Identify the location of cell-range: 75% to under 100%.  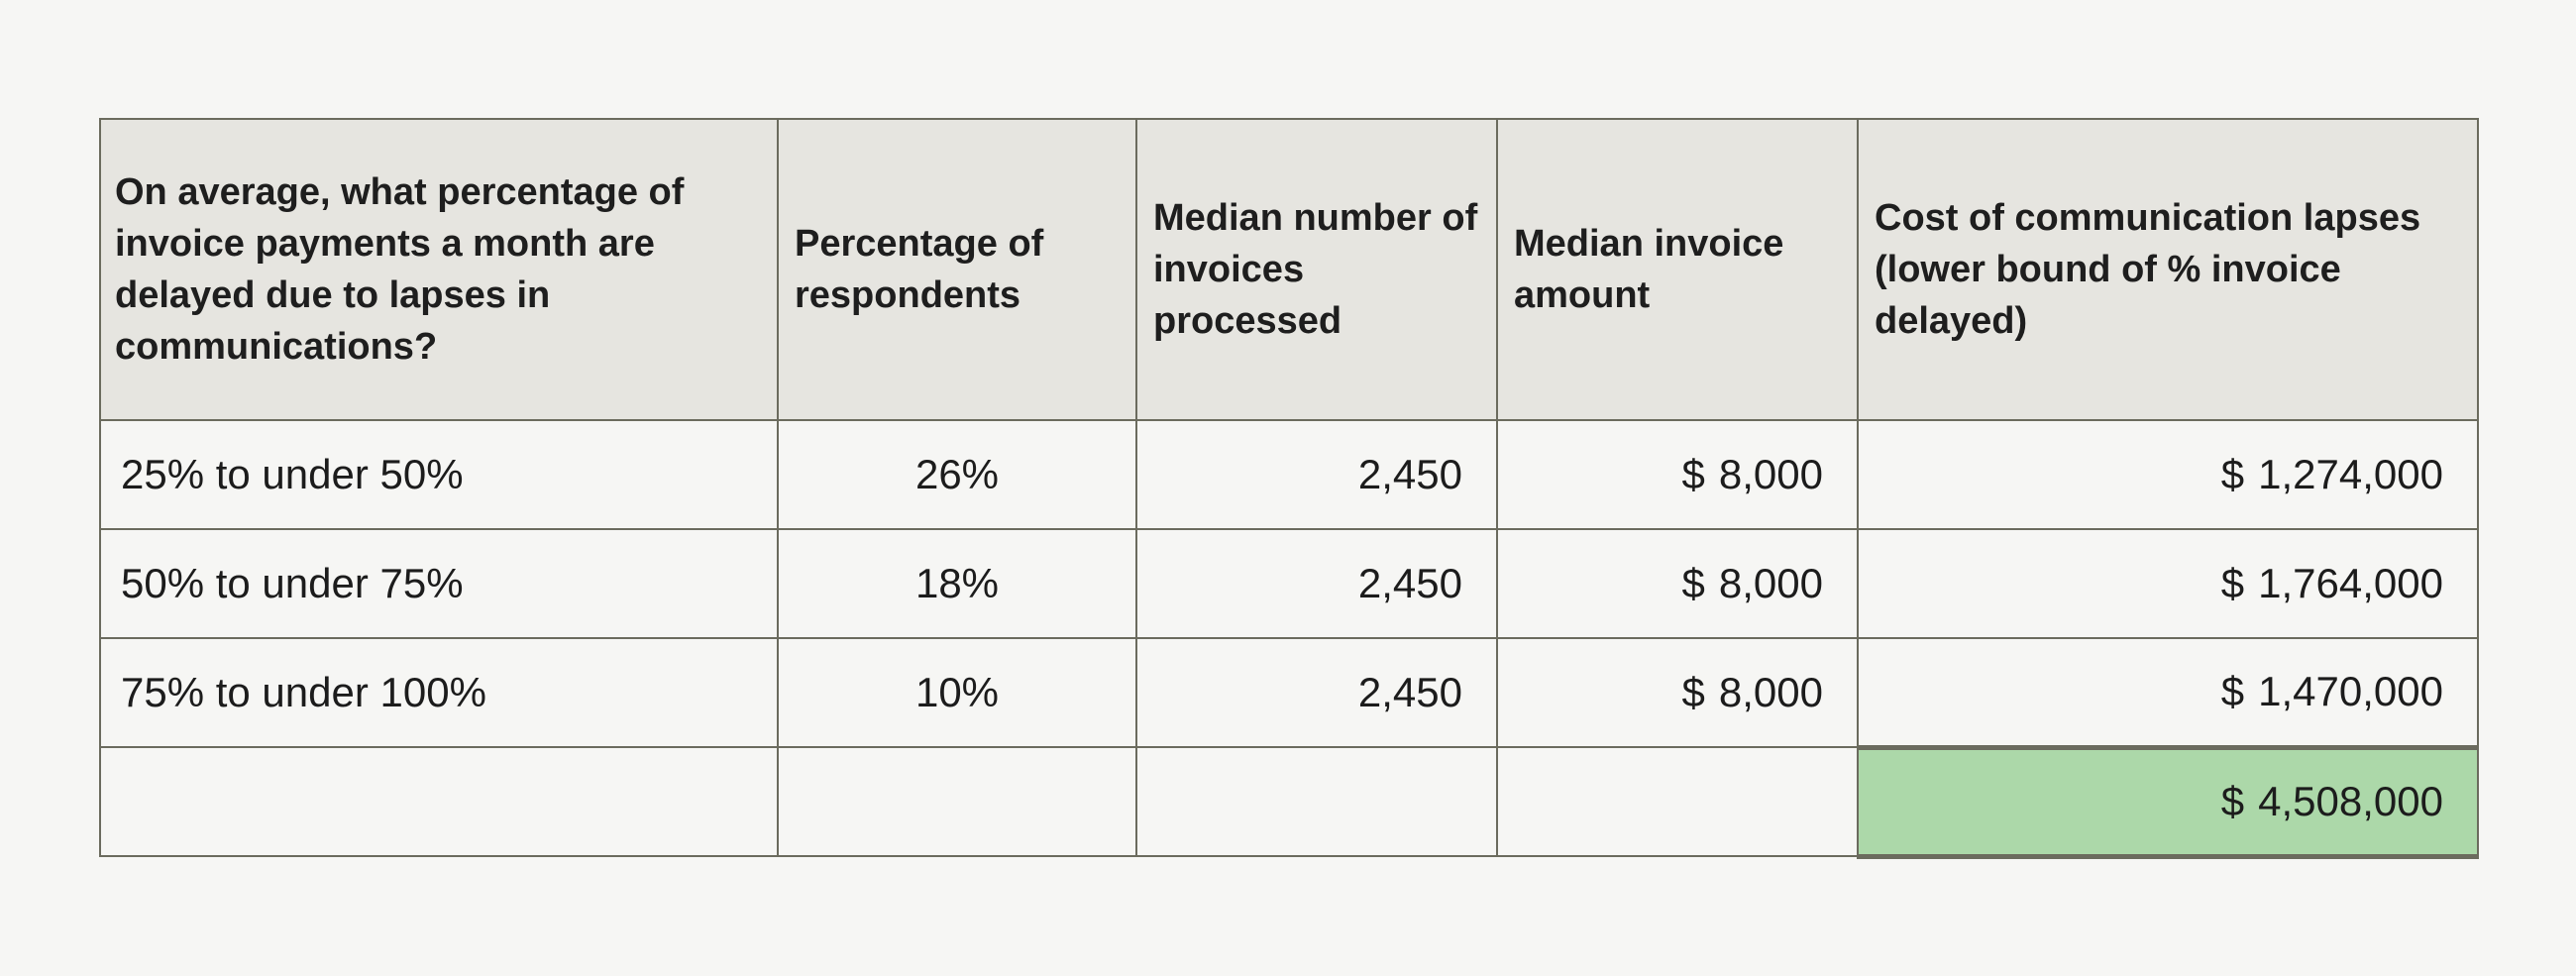
(439, 692).